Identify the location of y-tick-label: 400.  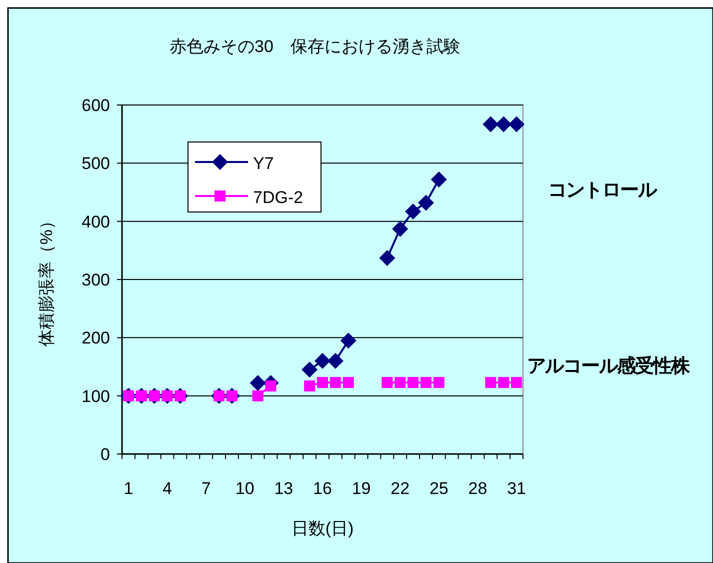
(96, 222).